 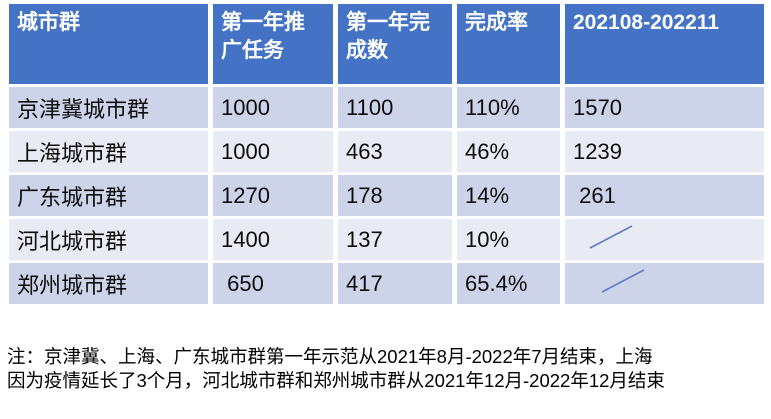 I want to click on table-row: 上海城市群 1000 463 46% 1239, so click(x=386, y=151).